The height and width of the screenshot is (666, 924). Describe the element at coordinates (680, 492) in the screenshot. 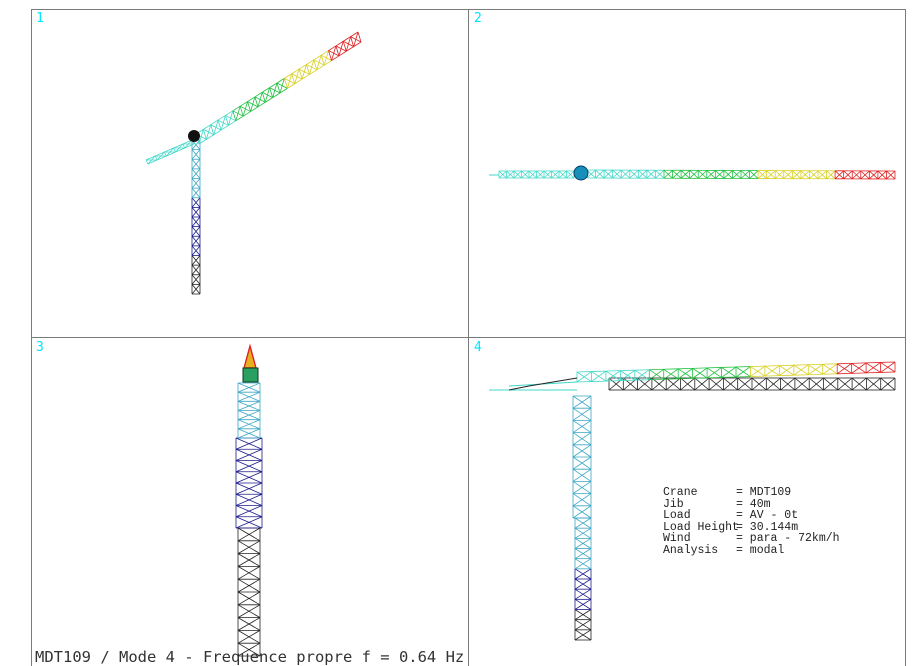

I see `info-key: Crane` at that location.